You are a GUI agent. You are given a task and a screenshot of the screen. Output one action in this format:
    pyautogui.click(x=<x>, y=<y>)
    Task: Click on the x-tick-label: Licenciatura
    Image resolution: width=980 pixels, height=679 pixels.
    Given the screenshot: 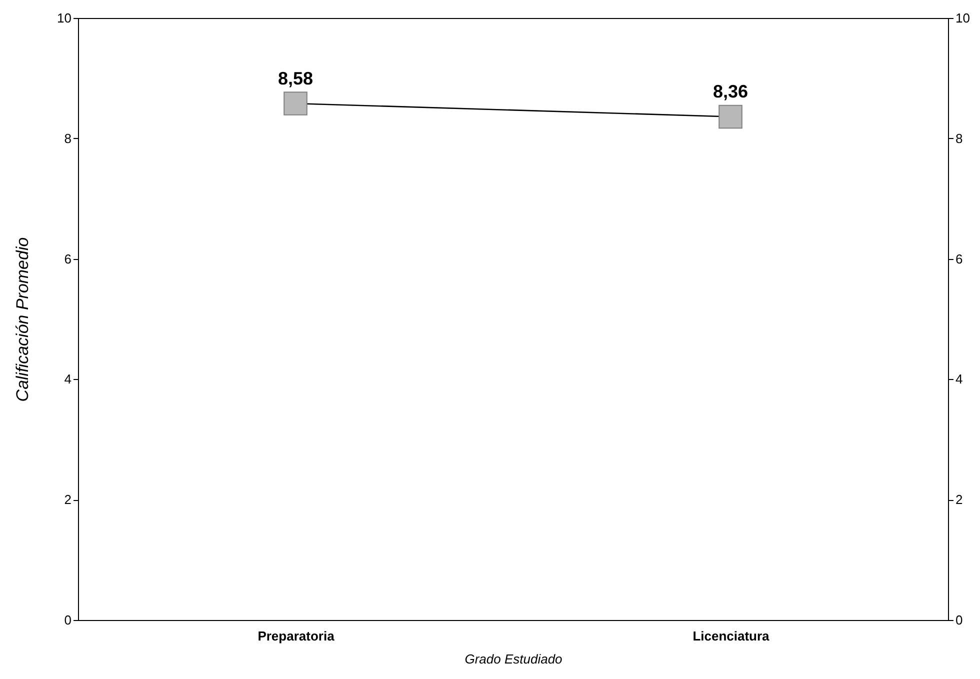 What is the action you would take?
    pyautogui.click(x=731, y=636)
    